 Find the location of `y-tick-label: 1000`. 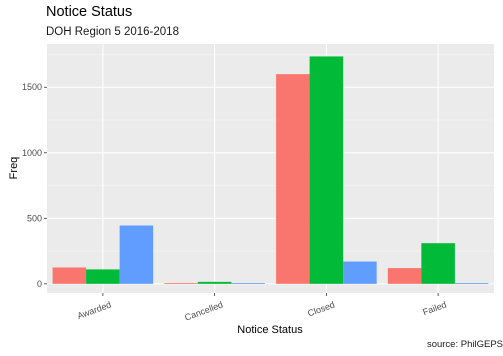

y-tick-label: 1000 is located at coordinates (32, 153).